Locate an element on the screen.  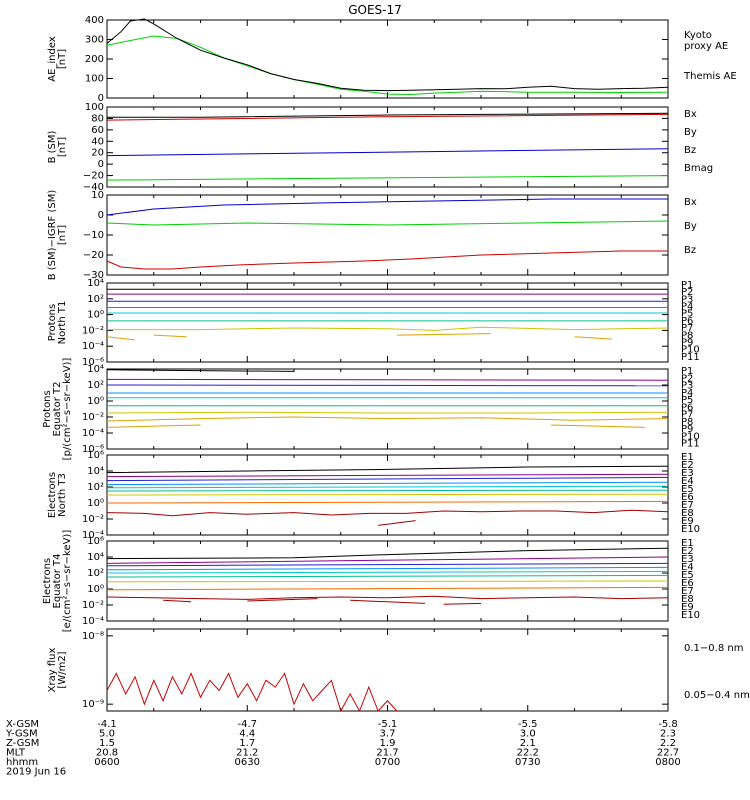
panel-frame is located at coordinates (387, 322).